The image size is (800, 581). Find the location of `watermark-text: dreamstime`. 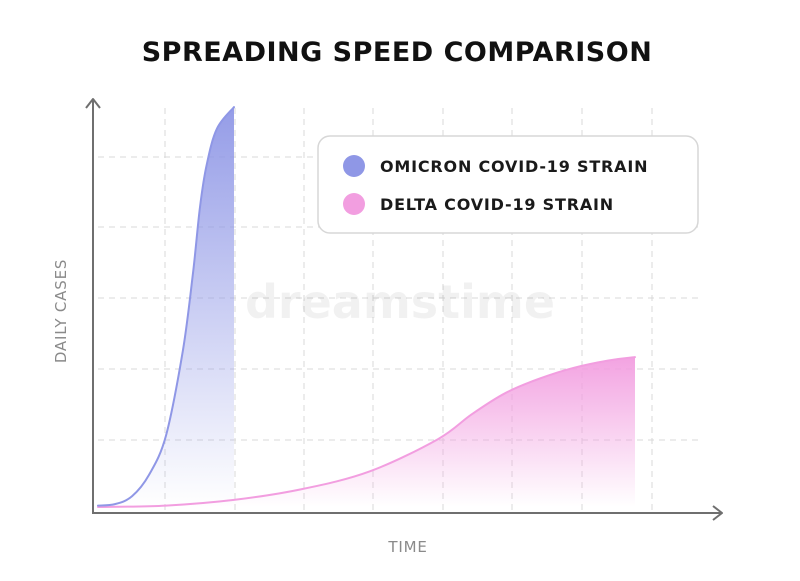

watermark-text: dreamstime is located at coordinates (400, 302).